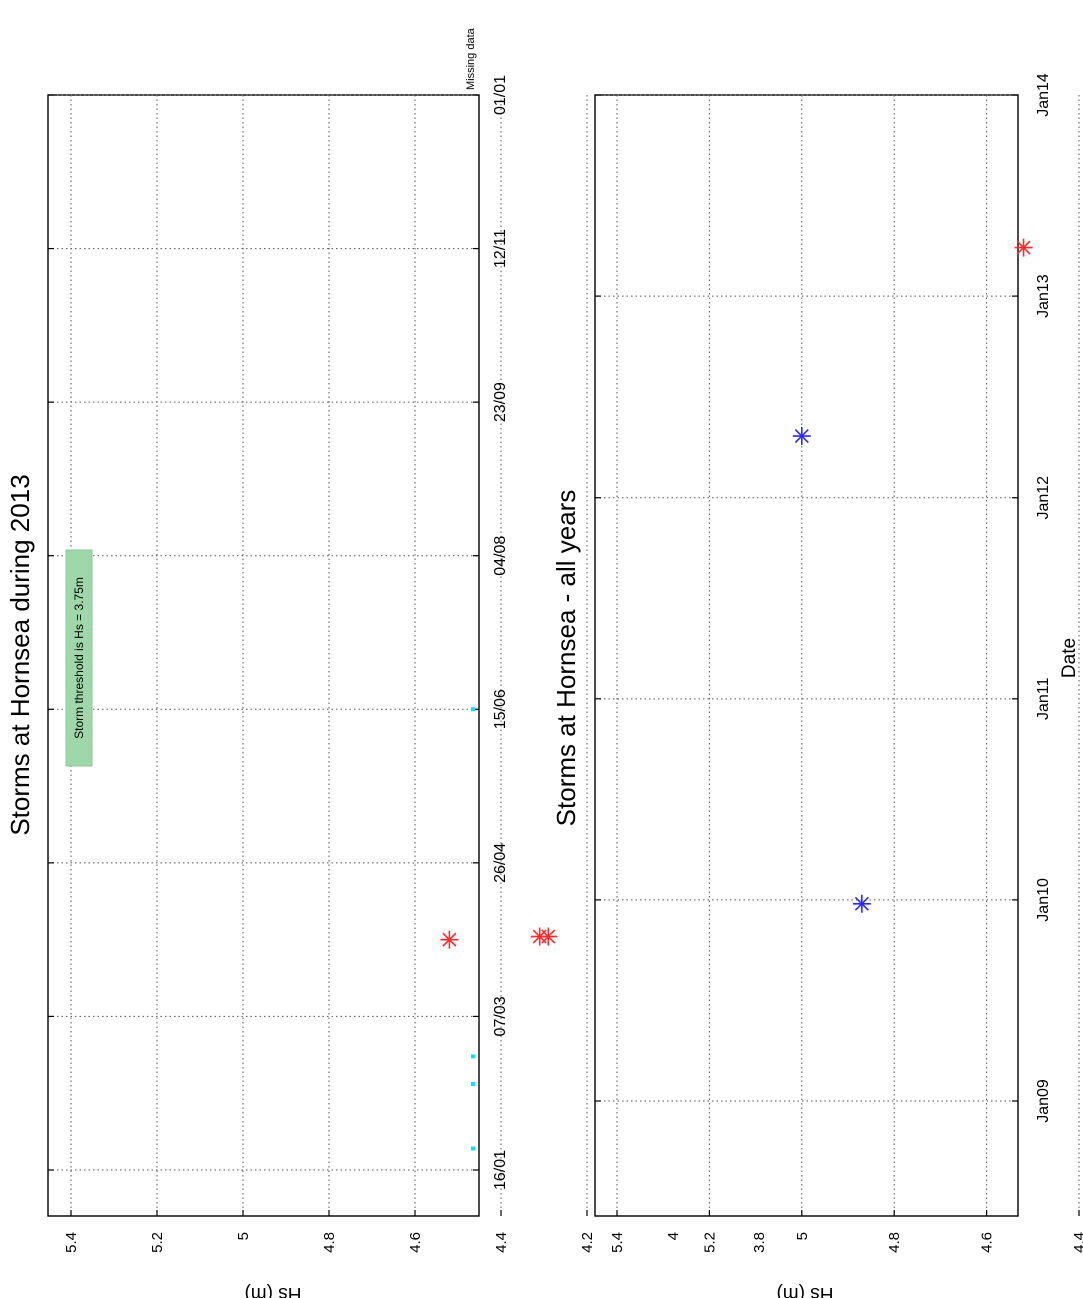 This screenshot has height=1298, width=1083. What do you see at coordinates (912, 575) in the screenshot?
I see `storm-points-all-years` at bounding box center [912, 575].